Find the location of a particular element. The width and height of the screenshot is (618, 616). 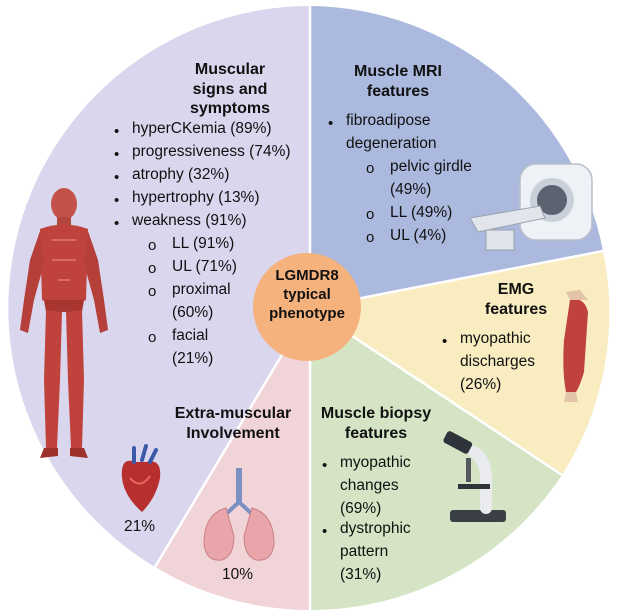

muscular-subitem: UL (71%) is located at coordinates (204, 266).